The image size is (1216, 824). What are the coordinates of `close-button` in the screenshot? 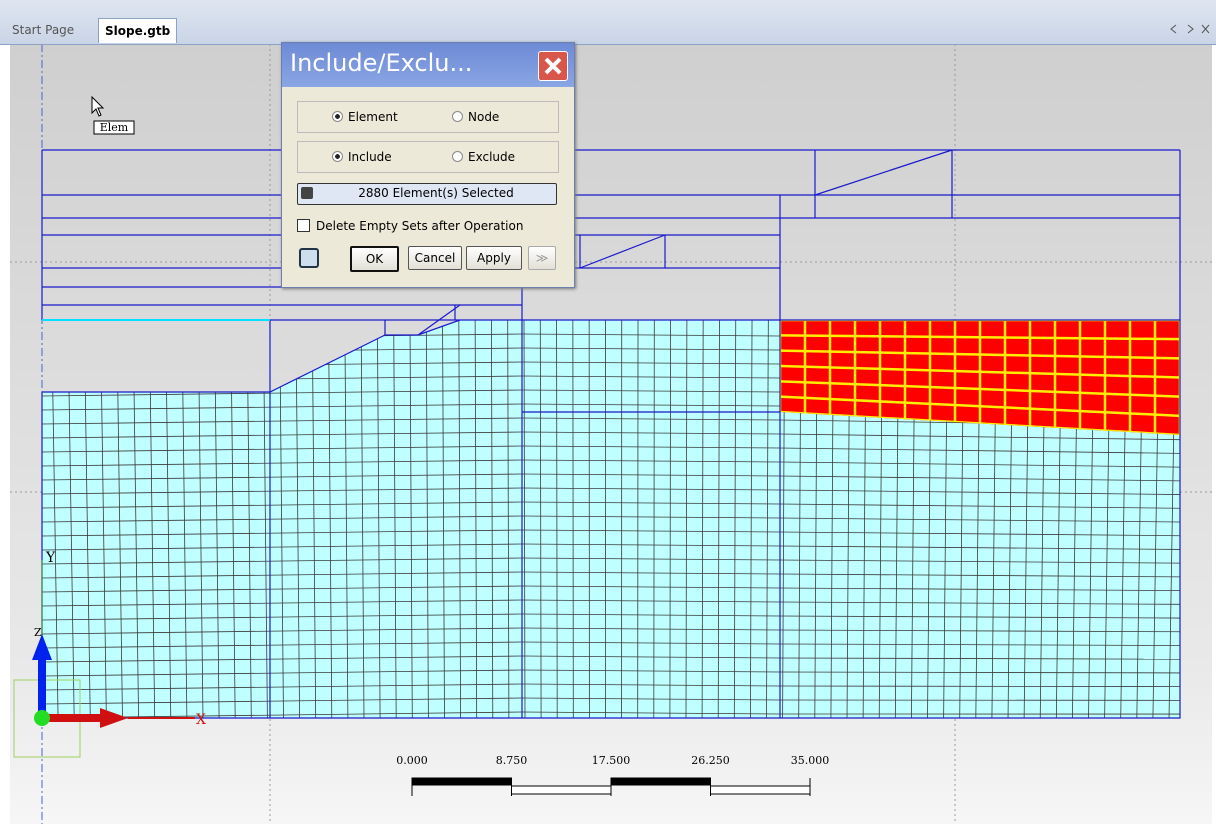 It's located at (553, 66).